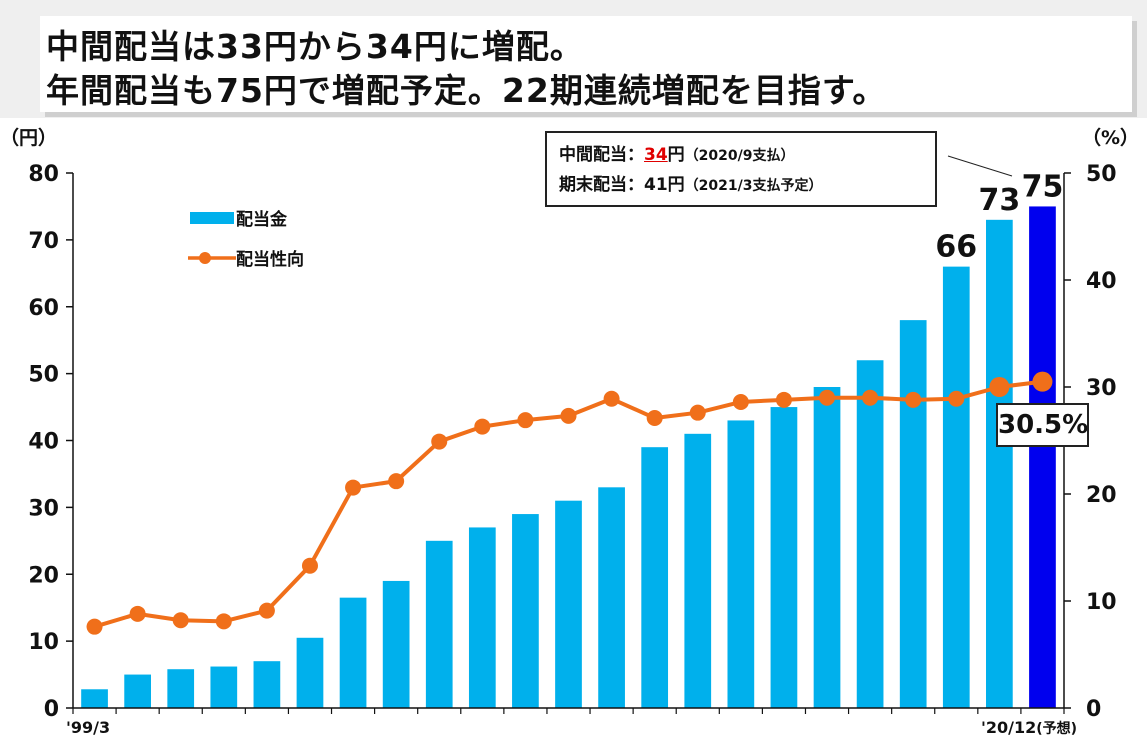  I want to click on final-note: （2021/3支払予定）, so click(753, 186).